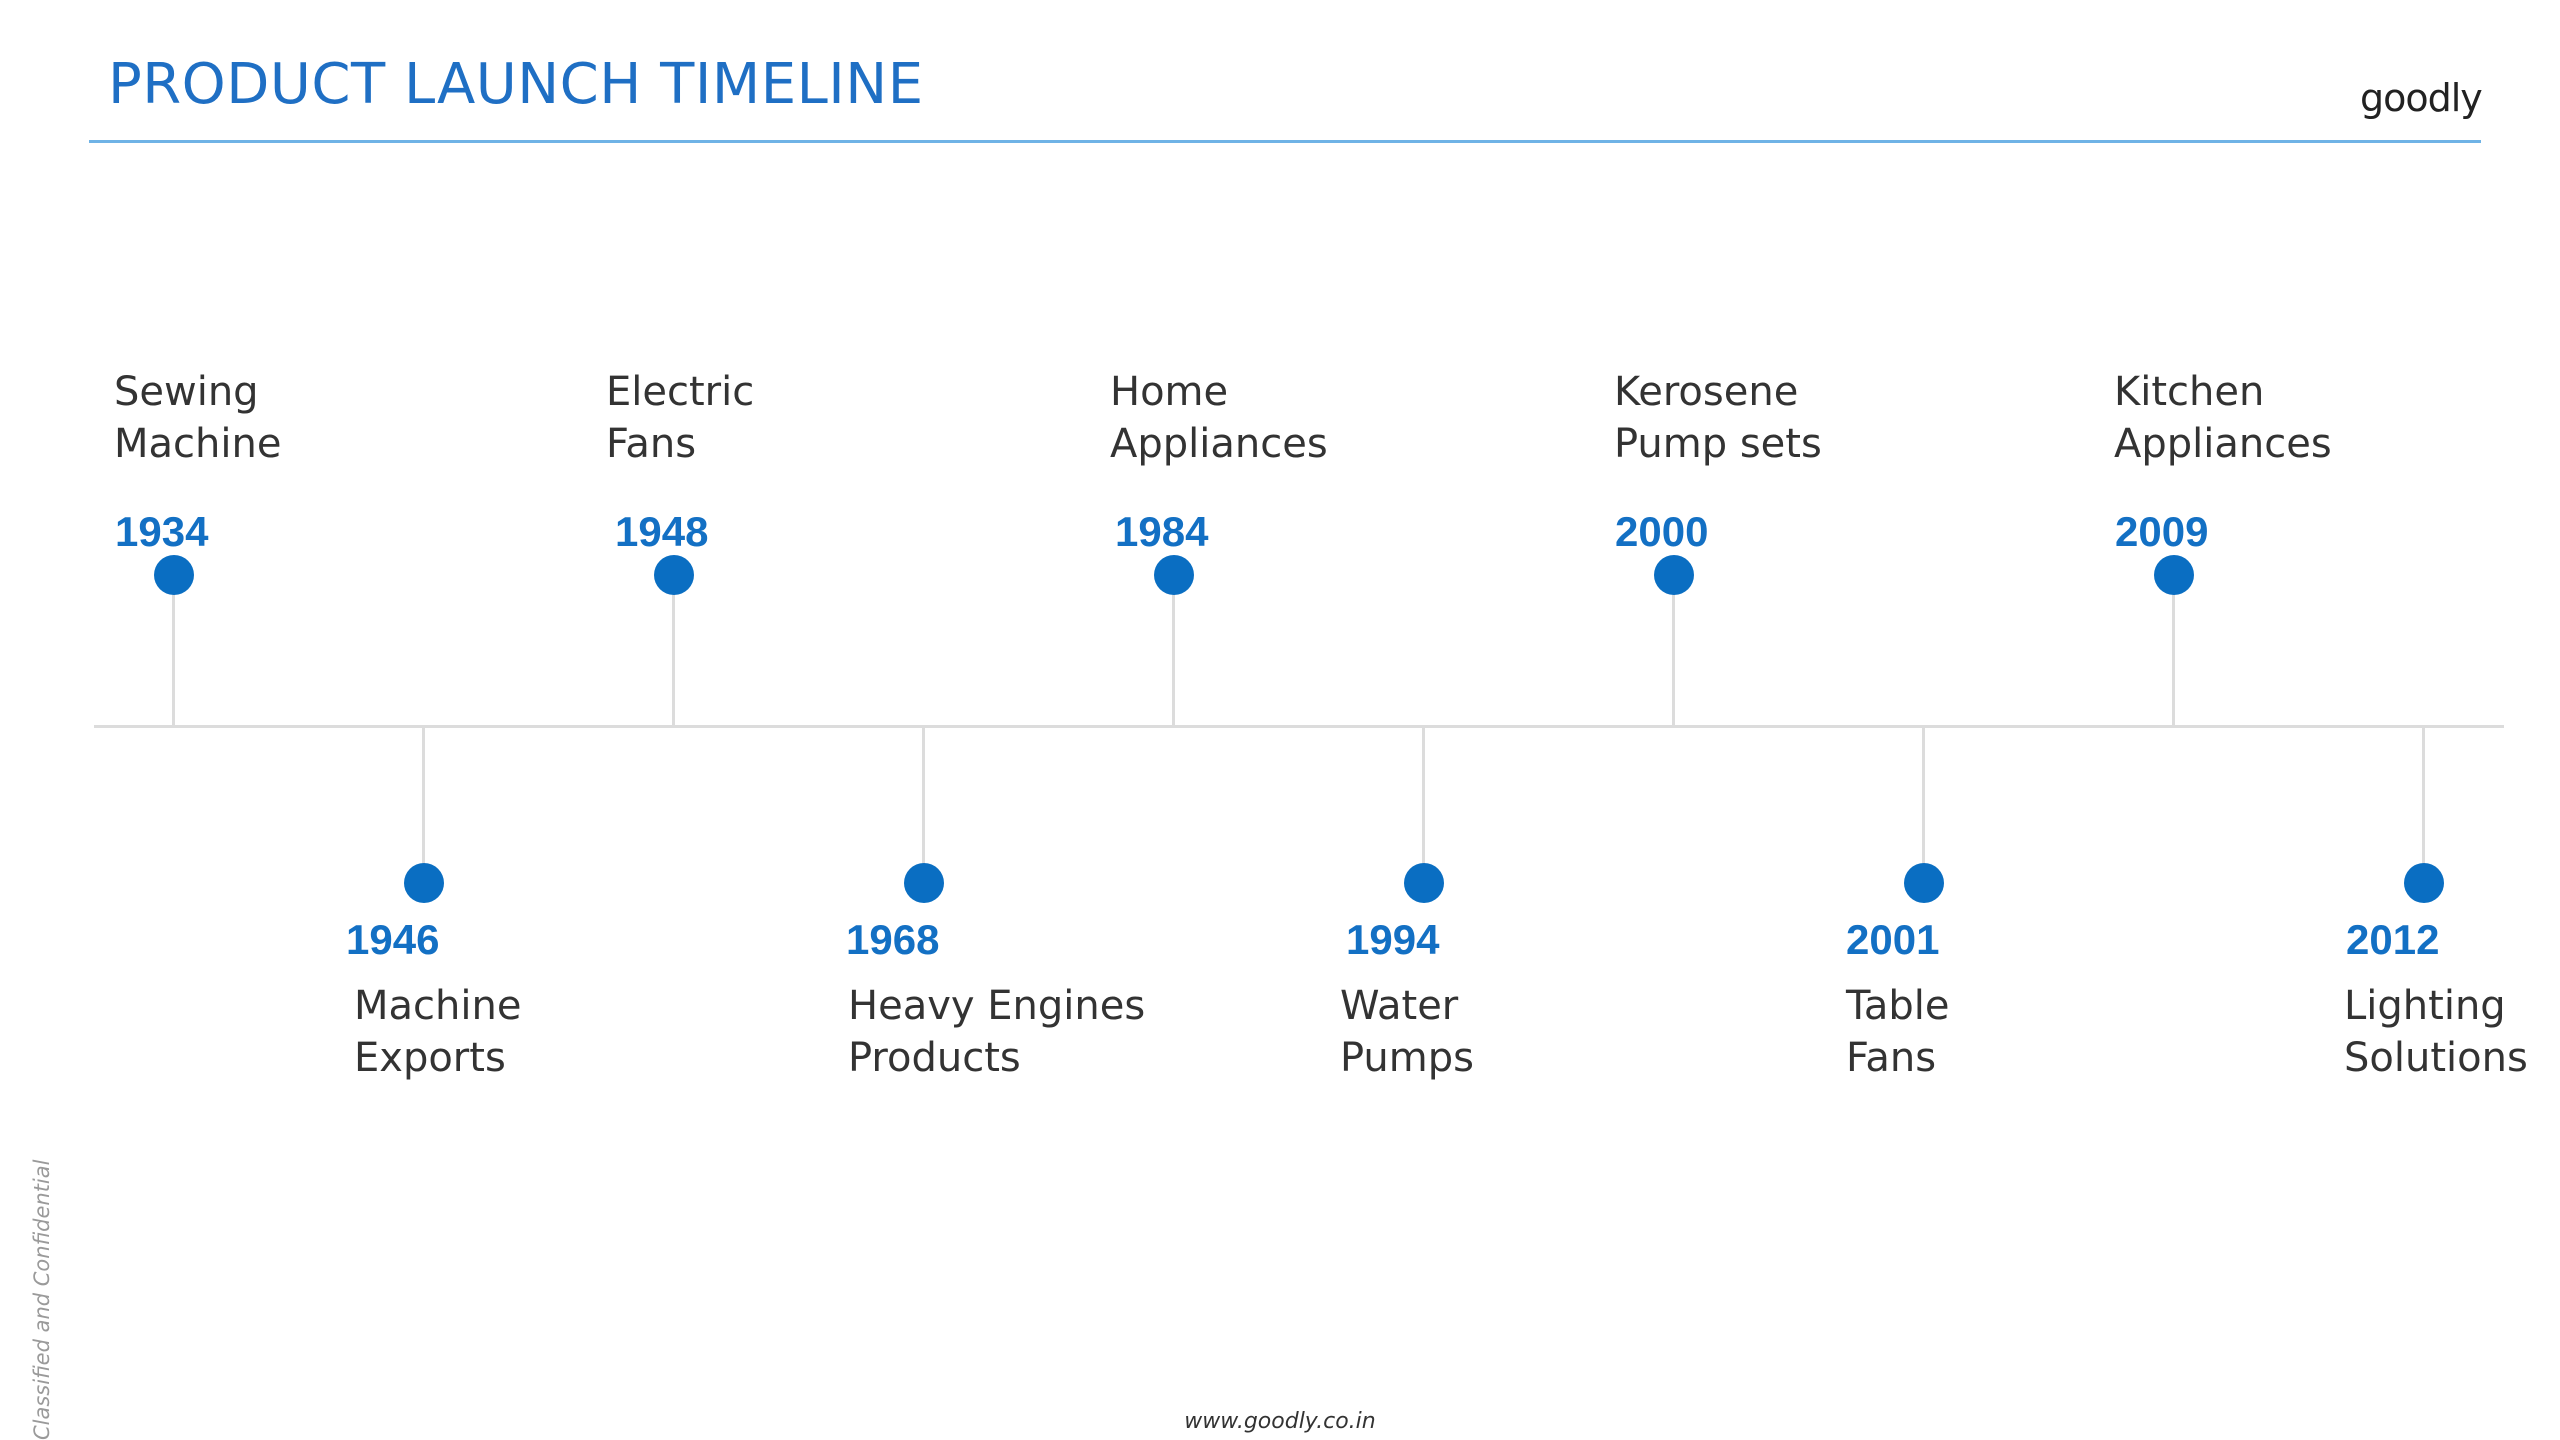 This screenshot has height=1440, width=2560. Describe the element at coordinates (1393, 939) in the screenshot. I see `event-year: 1994` at that location.